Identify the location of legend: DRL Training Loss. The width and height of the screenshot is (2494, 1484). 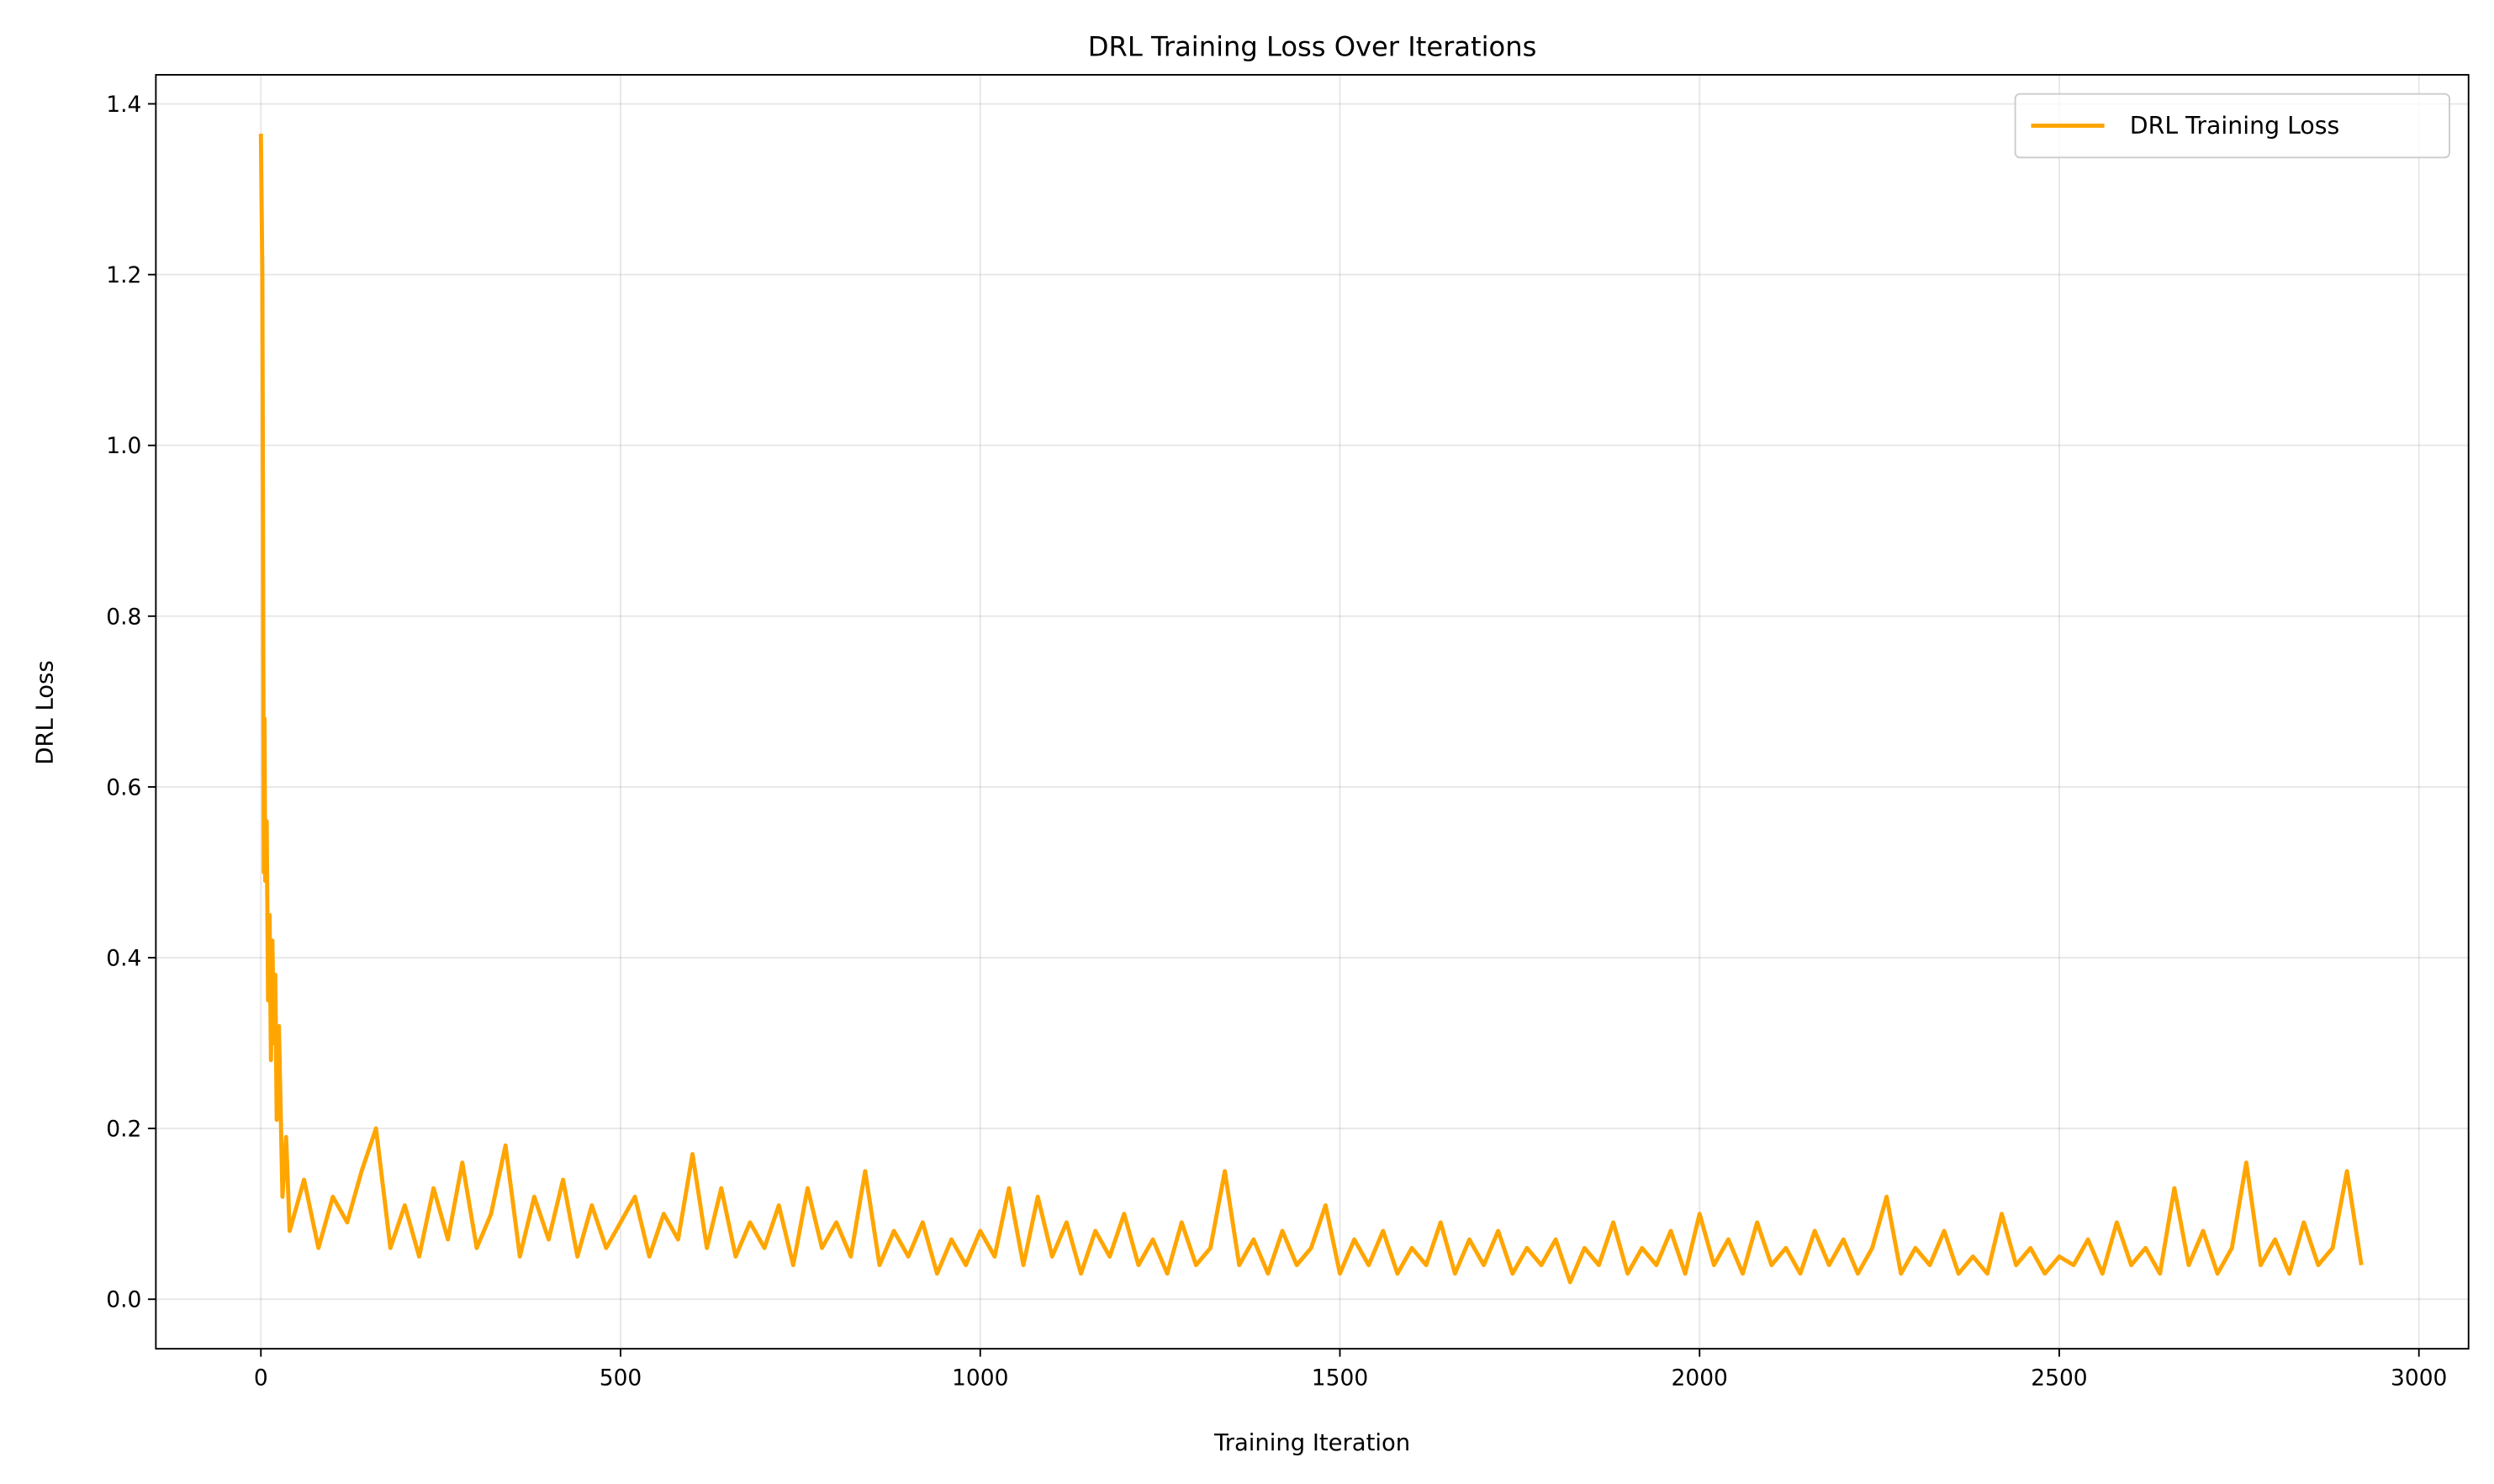
(2232, 126).